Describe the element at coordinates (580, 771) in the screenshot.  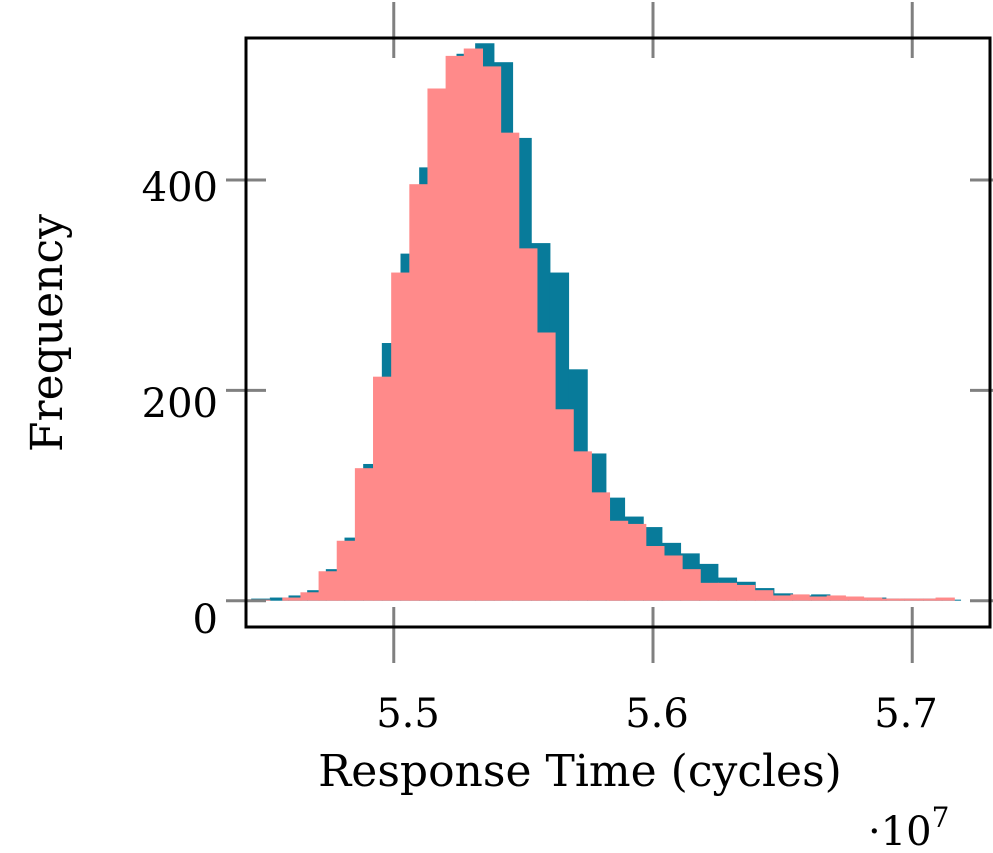
I see `x-axis-label: Response Time (cycles)` at that location.